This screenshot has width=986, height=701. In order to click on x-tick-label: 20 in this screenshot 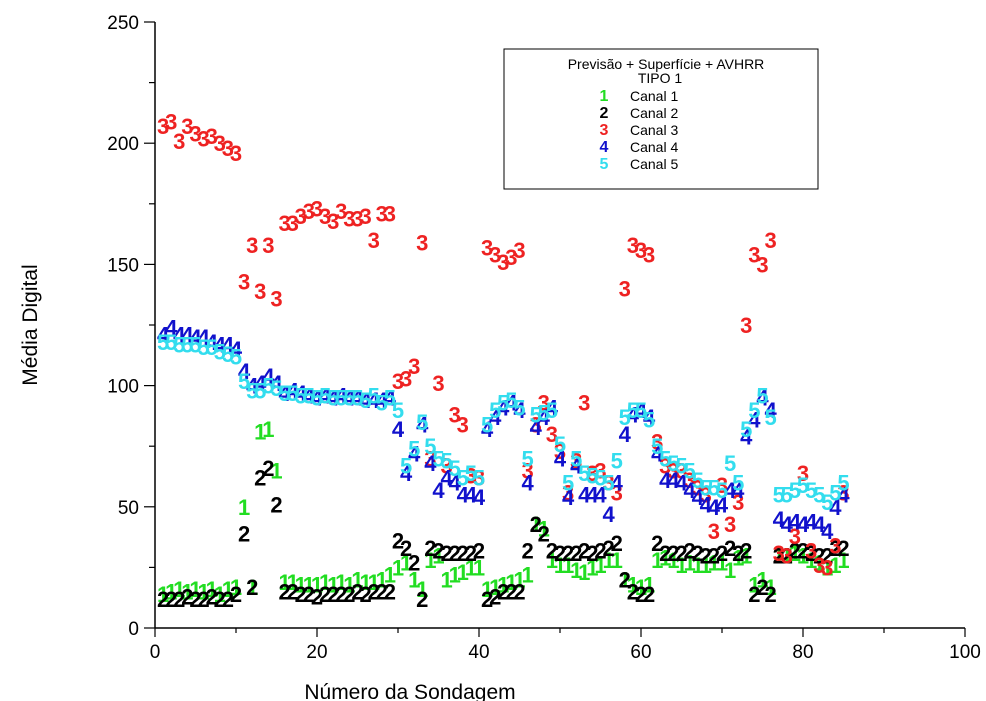, I will do `click(316, 652)`.